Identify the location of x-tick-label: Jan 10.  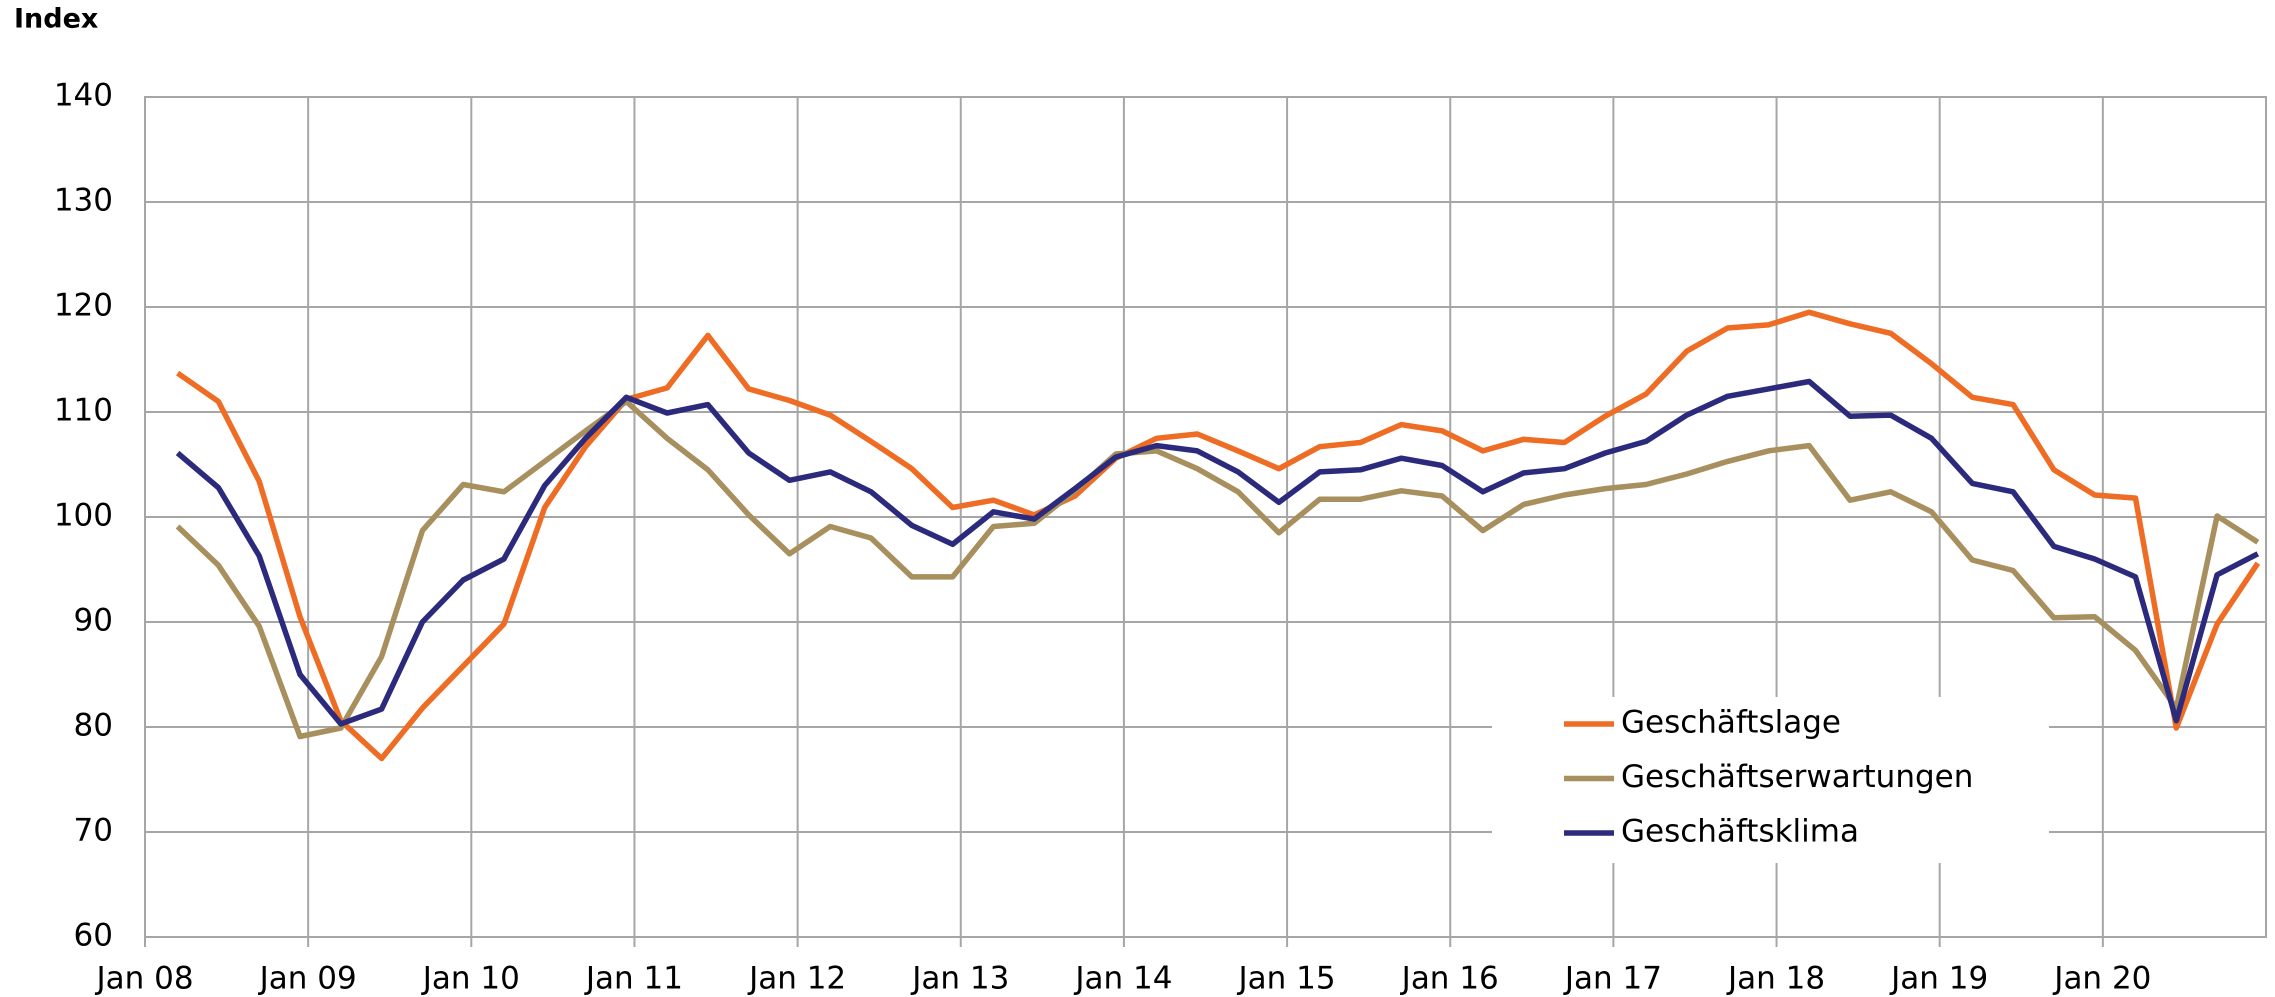
(470, 979).